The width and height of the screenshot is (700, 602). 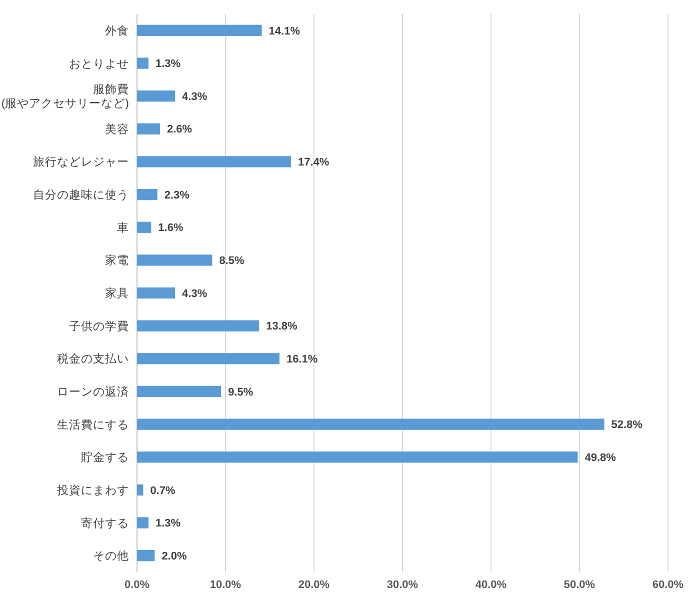 I want to click on data-label: 0.7%, so click(x=163, y=490).